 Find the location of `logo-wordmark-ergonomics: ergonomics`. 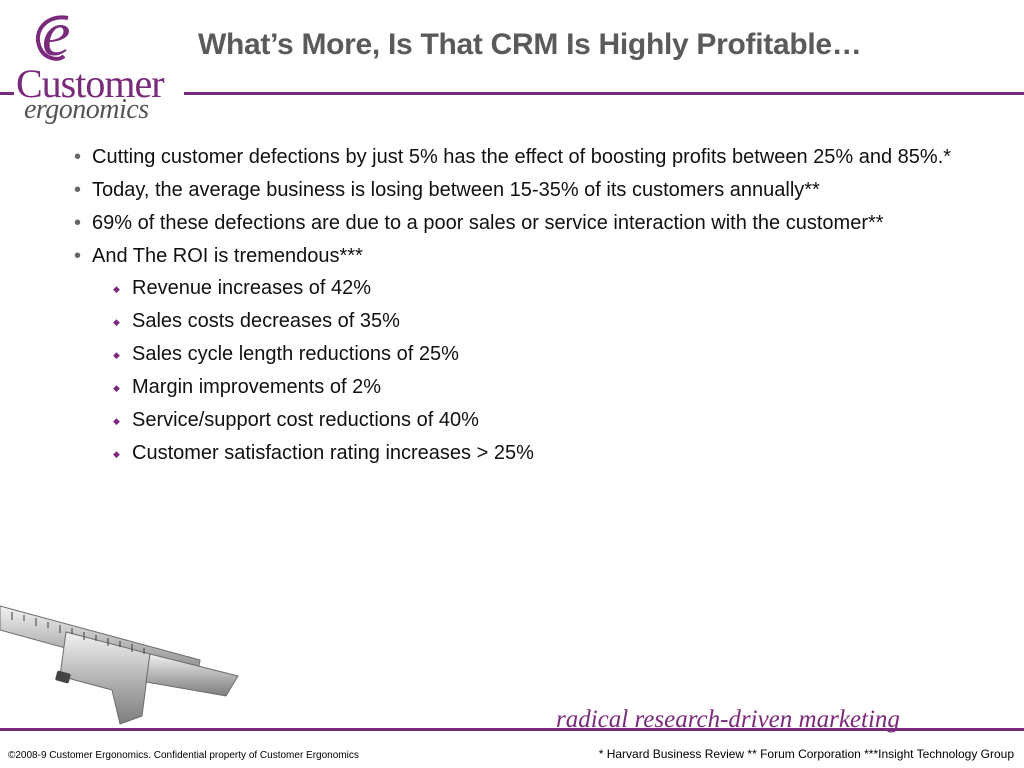

logo-wordmark-ergonomics: ergonomics is located at coordinates (86, 109).